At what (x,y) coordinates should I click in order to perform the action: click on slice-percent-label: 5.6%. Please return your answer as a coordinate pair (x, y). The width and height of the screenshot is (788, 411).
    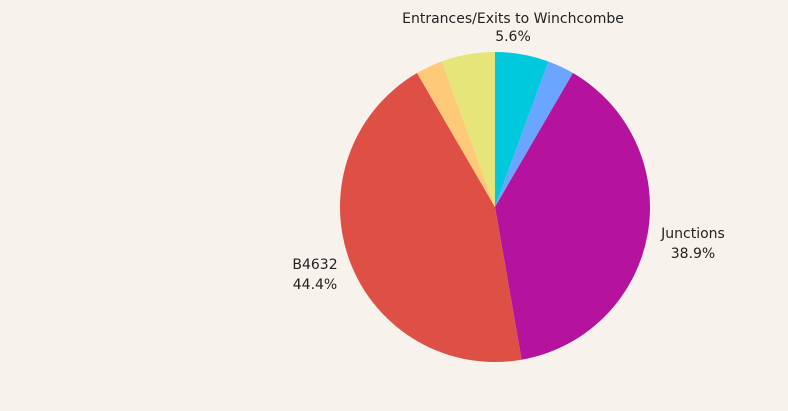
    Looking at the image, I should click on (513, 37).